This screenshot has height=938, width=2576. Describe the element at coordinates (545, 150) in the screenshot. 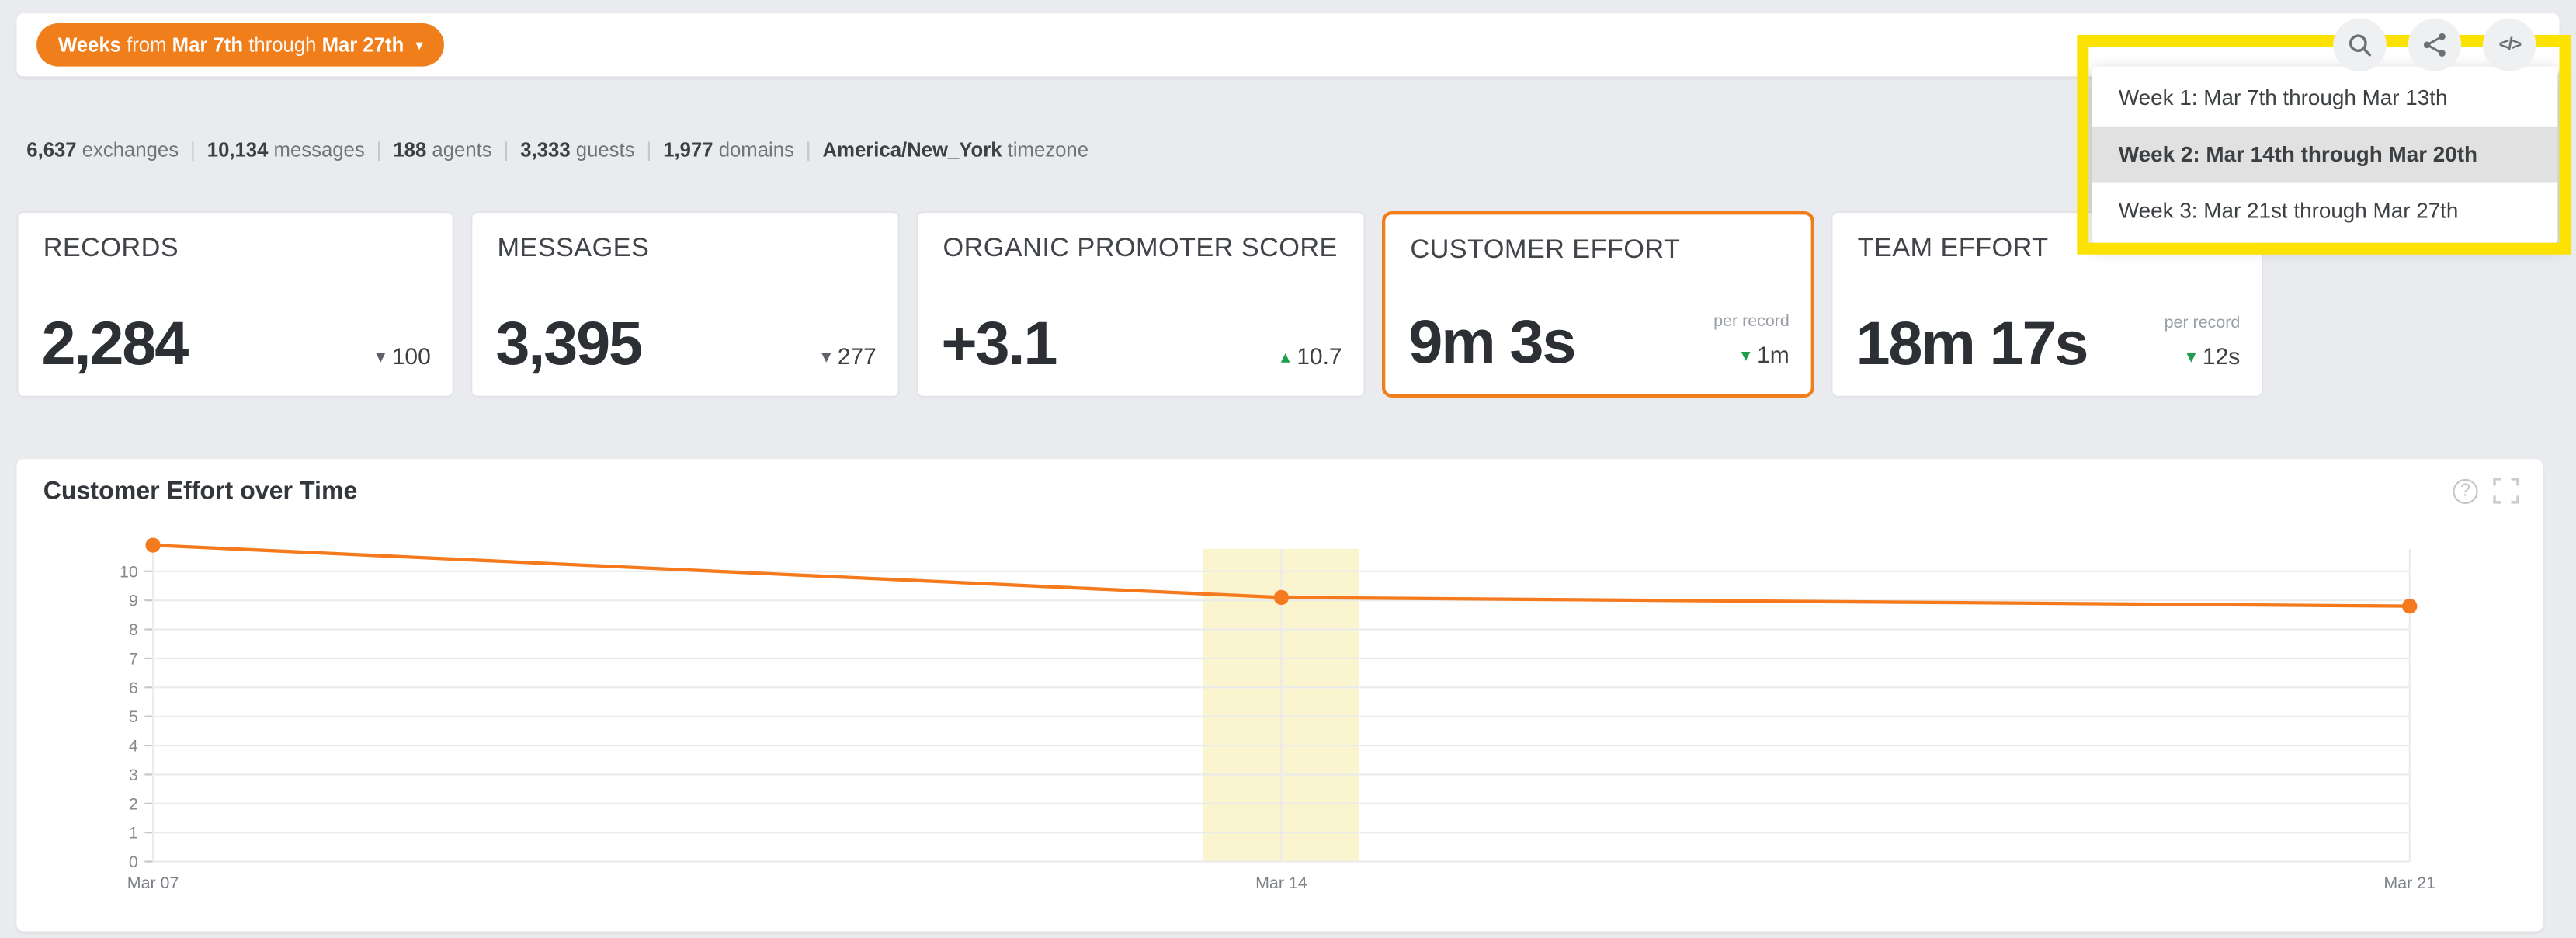

I see `summary-value: 3,333` at that location.